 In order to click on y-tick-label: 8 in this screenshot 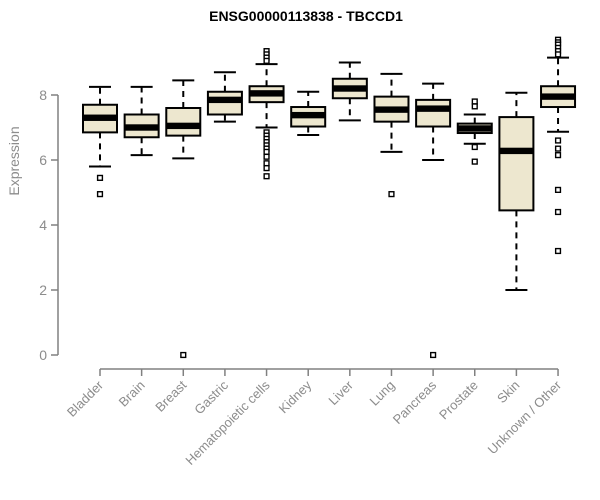, I will do `click(43, 95)`.